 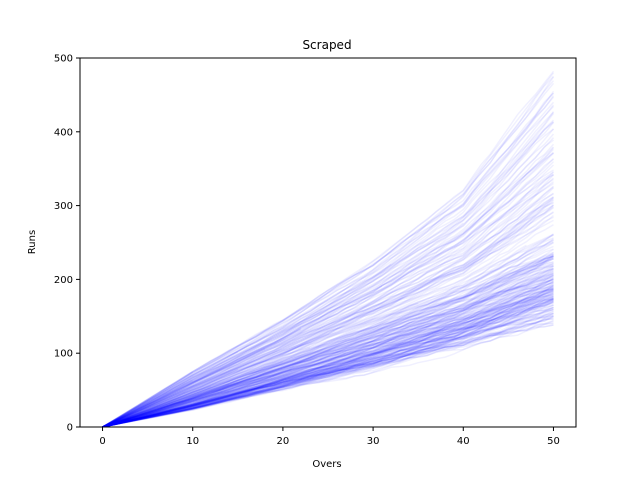 What do you see at coordinates (63, 354) in the screenshot?
I see `y-tick-label: 100` at bounding box center [63, 354].